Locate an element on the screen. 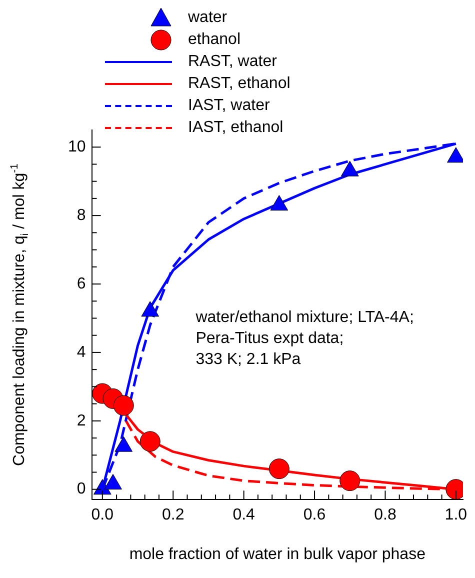 The height and width of the screenshot is (578, 475). x-tick-label: 0.4 is located at coordinates (244, 515).